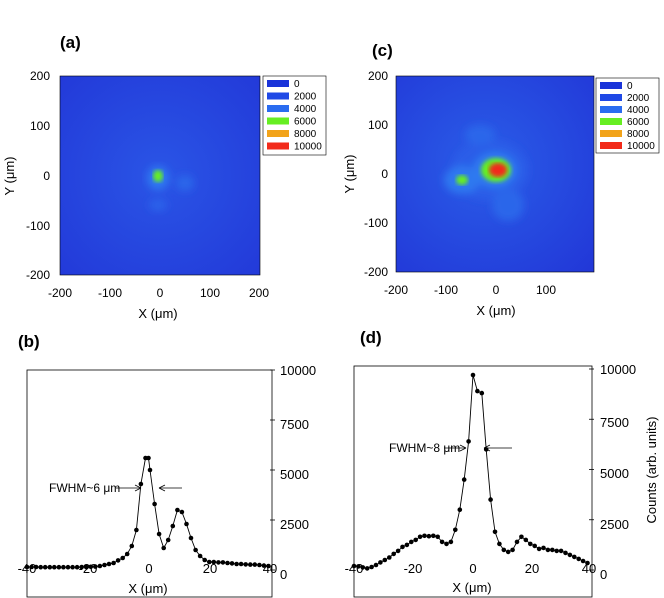 The width and height of the screenshot is (664, 598). What do you see at coordinates (424, 448) in the screenshot?
I see `fwhm-annotation: FWHM~8 μm` at bounding box center [424, 448].